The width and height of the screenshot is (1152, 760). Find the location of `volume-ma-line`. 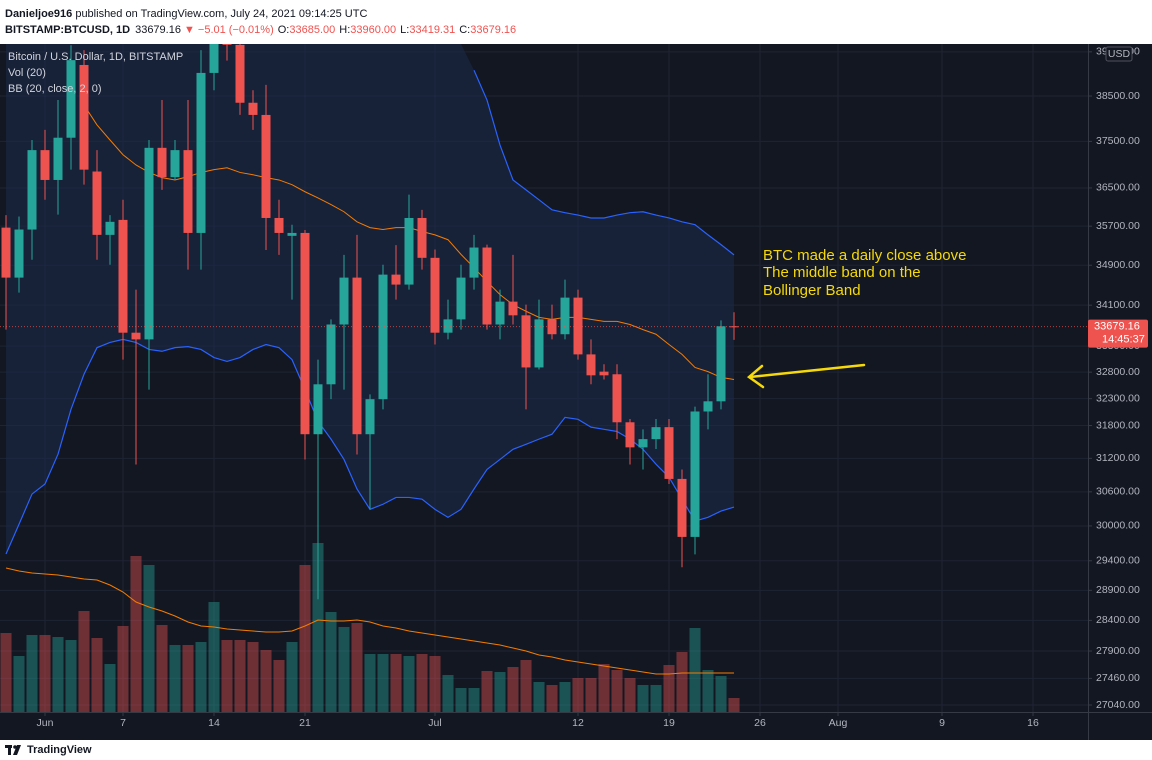

volume-ma-line is located at coordinates (369, 621).